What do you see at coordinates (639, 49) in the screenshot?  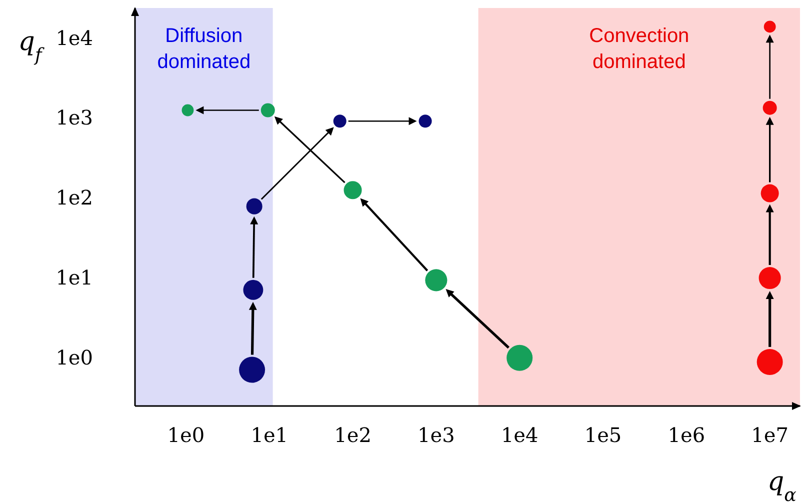 I see `band-label: Convection dominated` at bounding box center [639, 49].